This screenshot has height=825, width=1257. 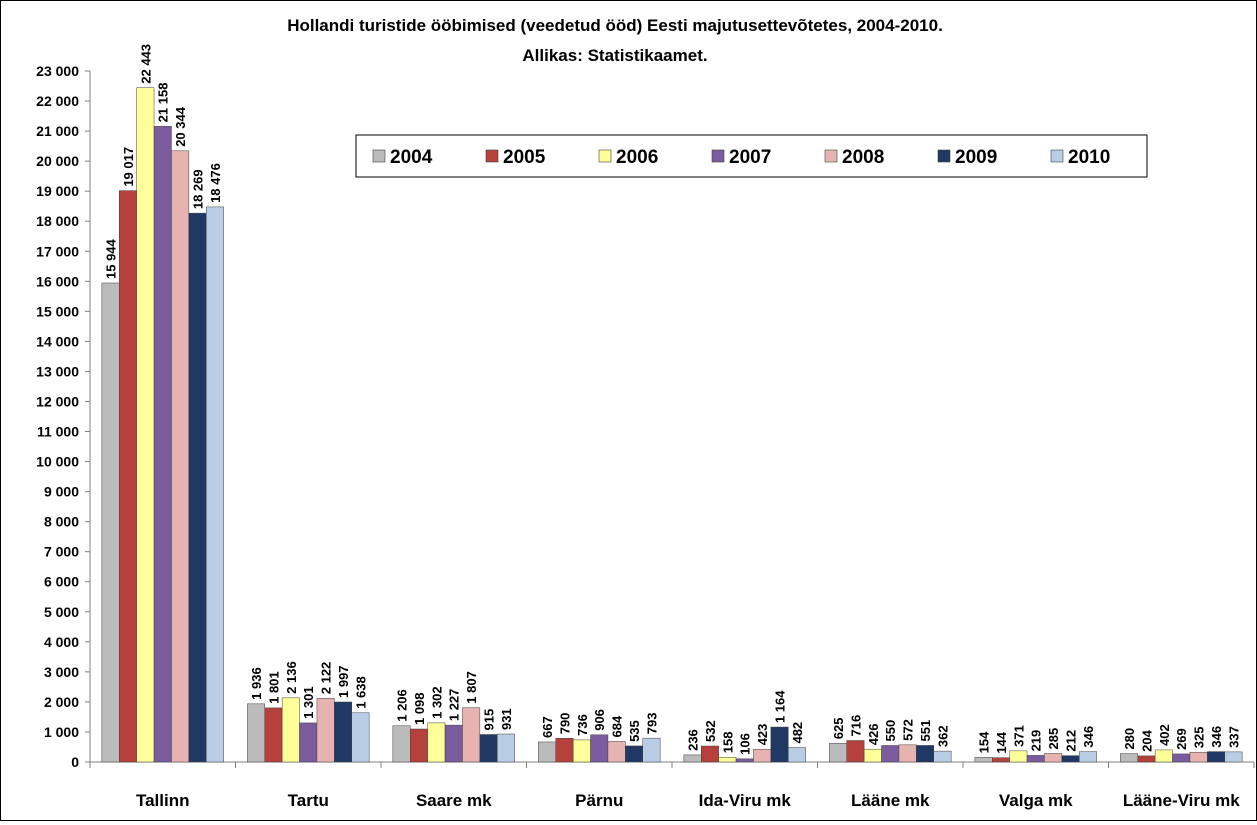 I want to click on data-label: 1 164, so click(x=780, y=706).